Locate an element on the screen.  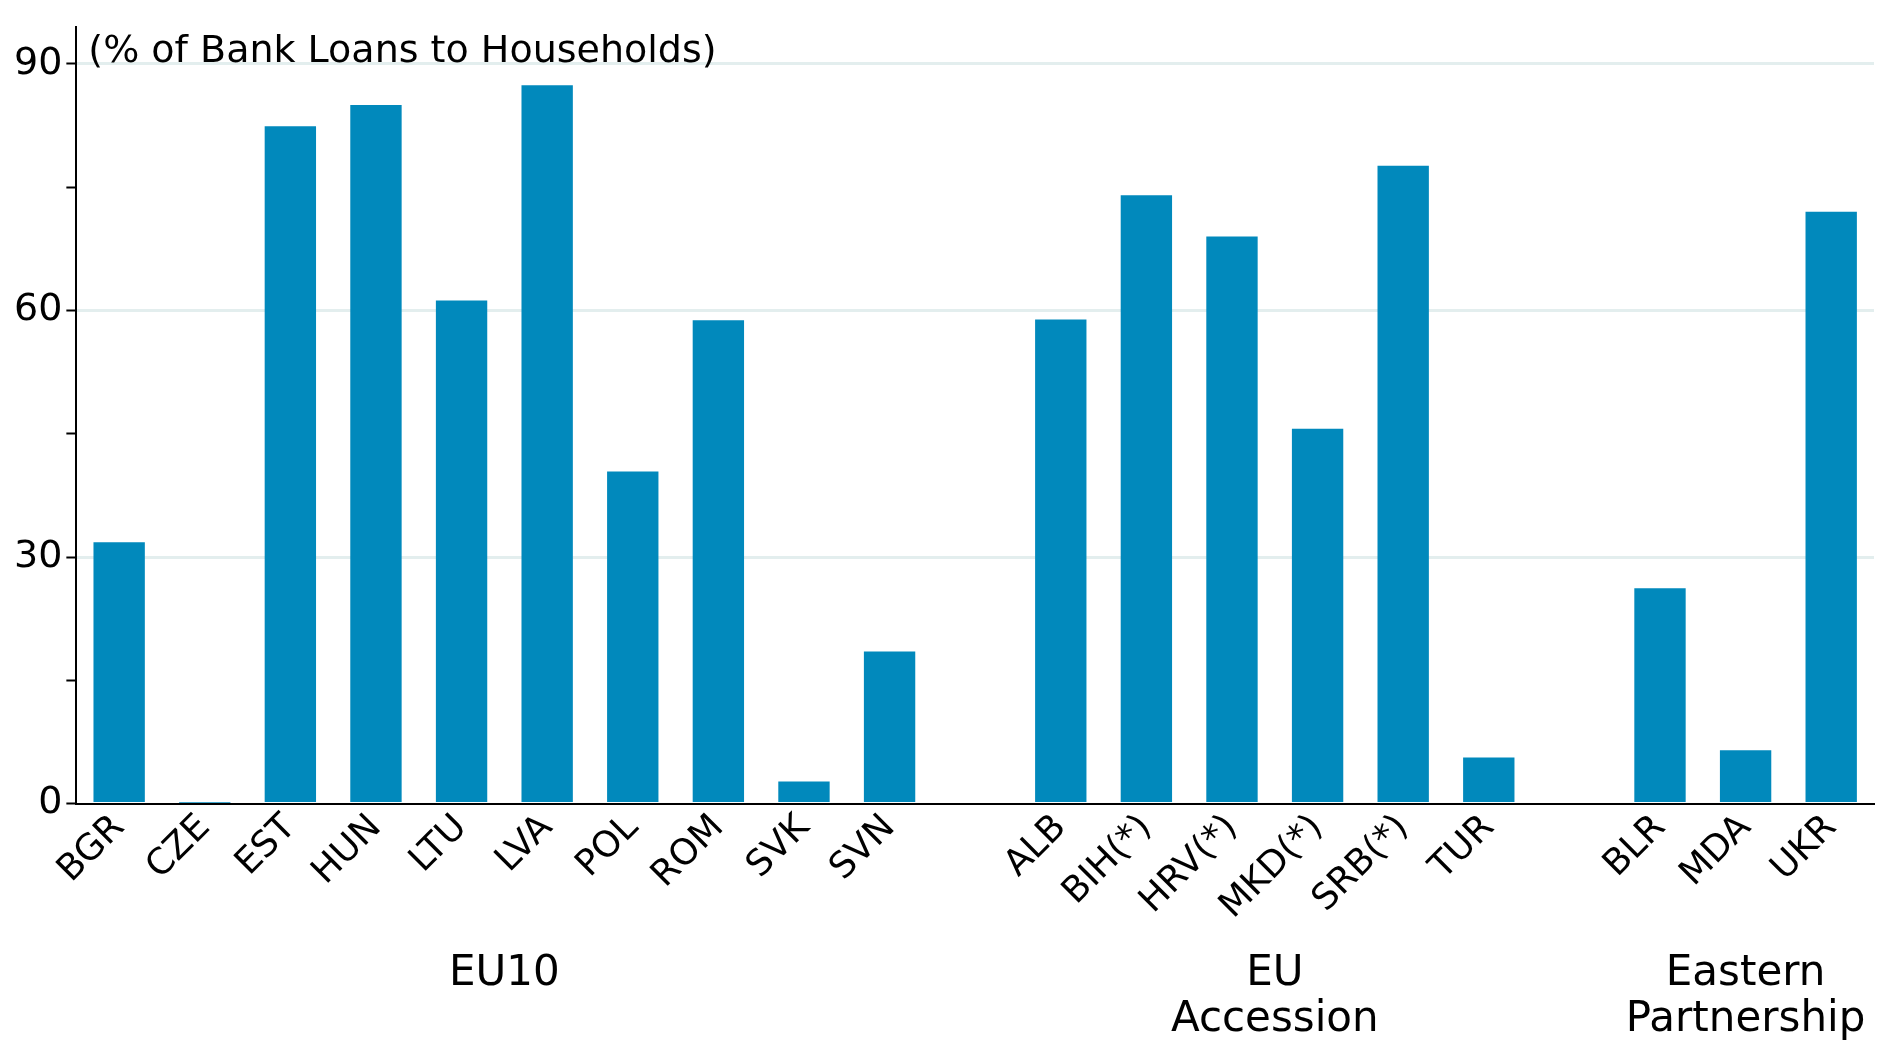
x-tick-label: UKR is located at coordinates (1802, 846).